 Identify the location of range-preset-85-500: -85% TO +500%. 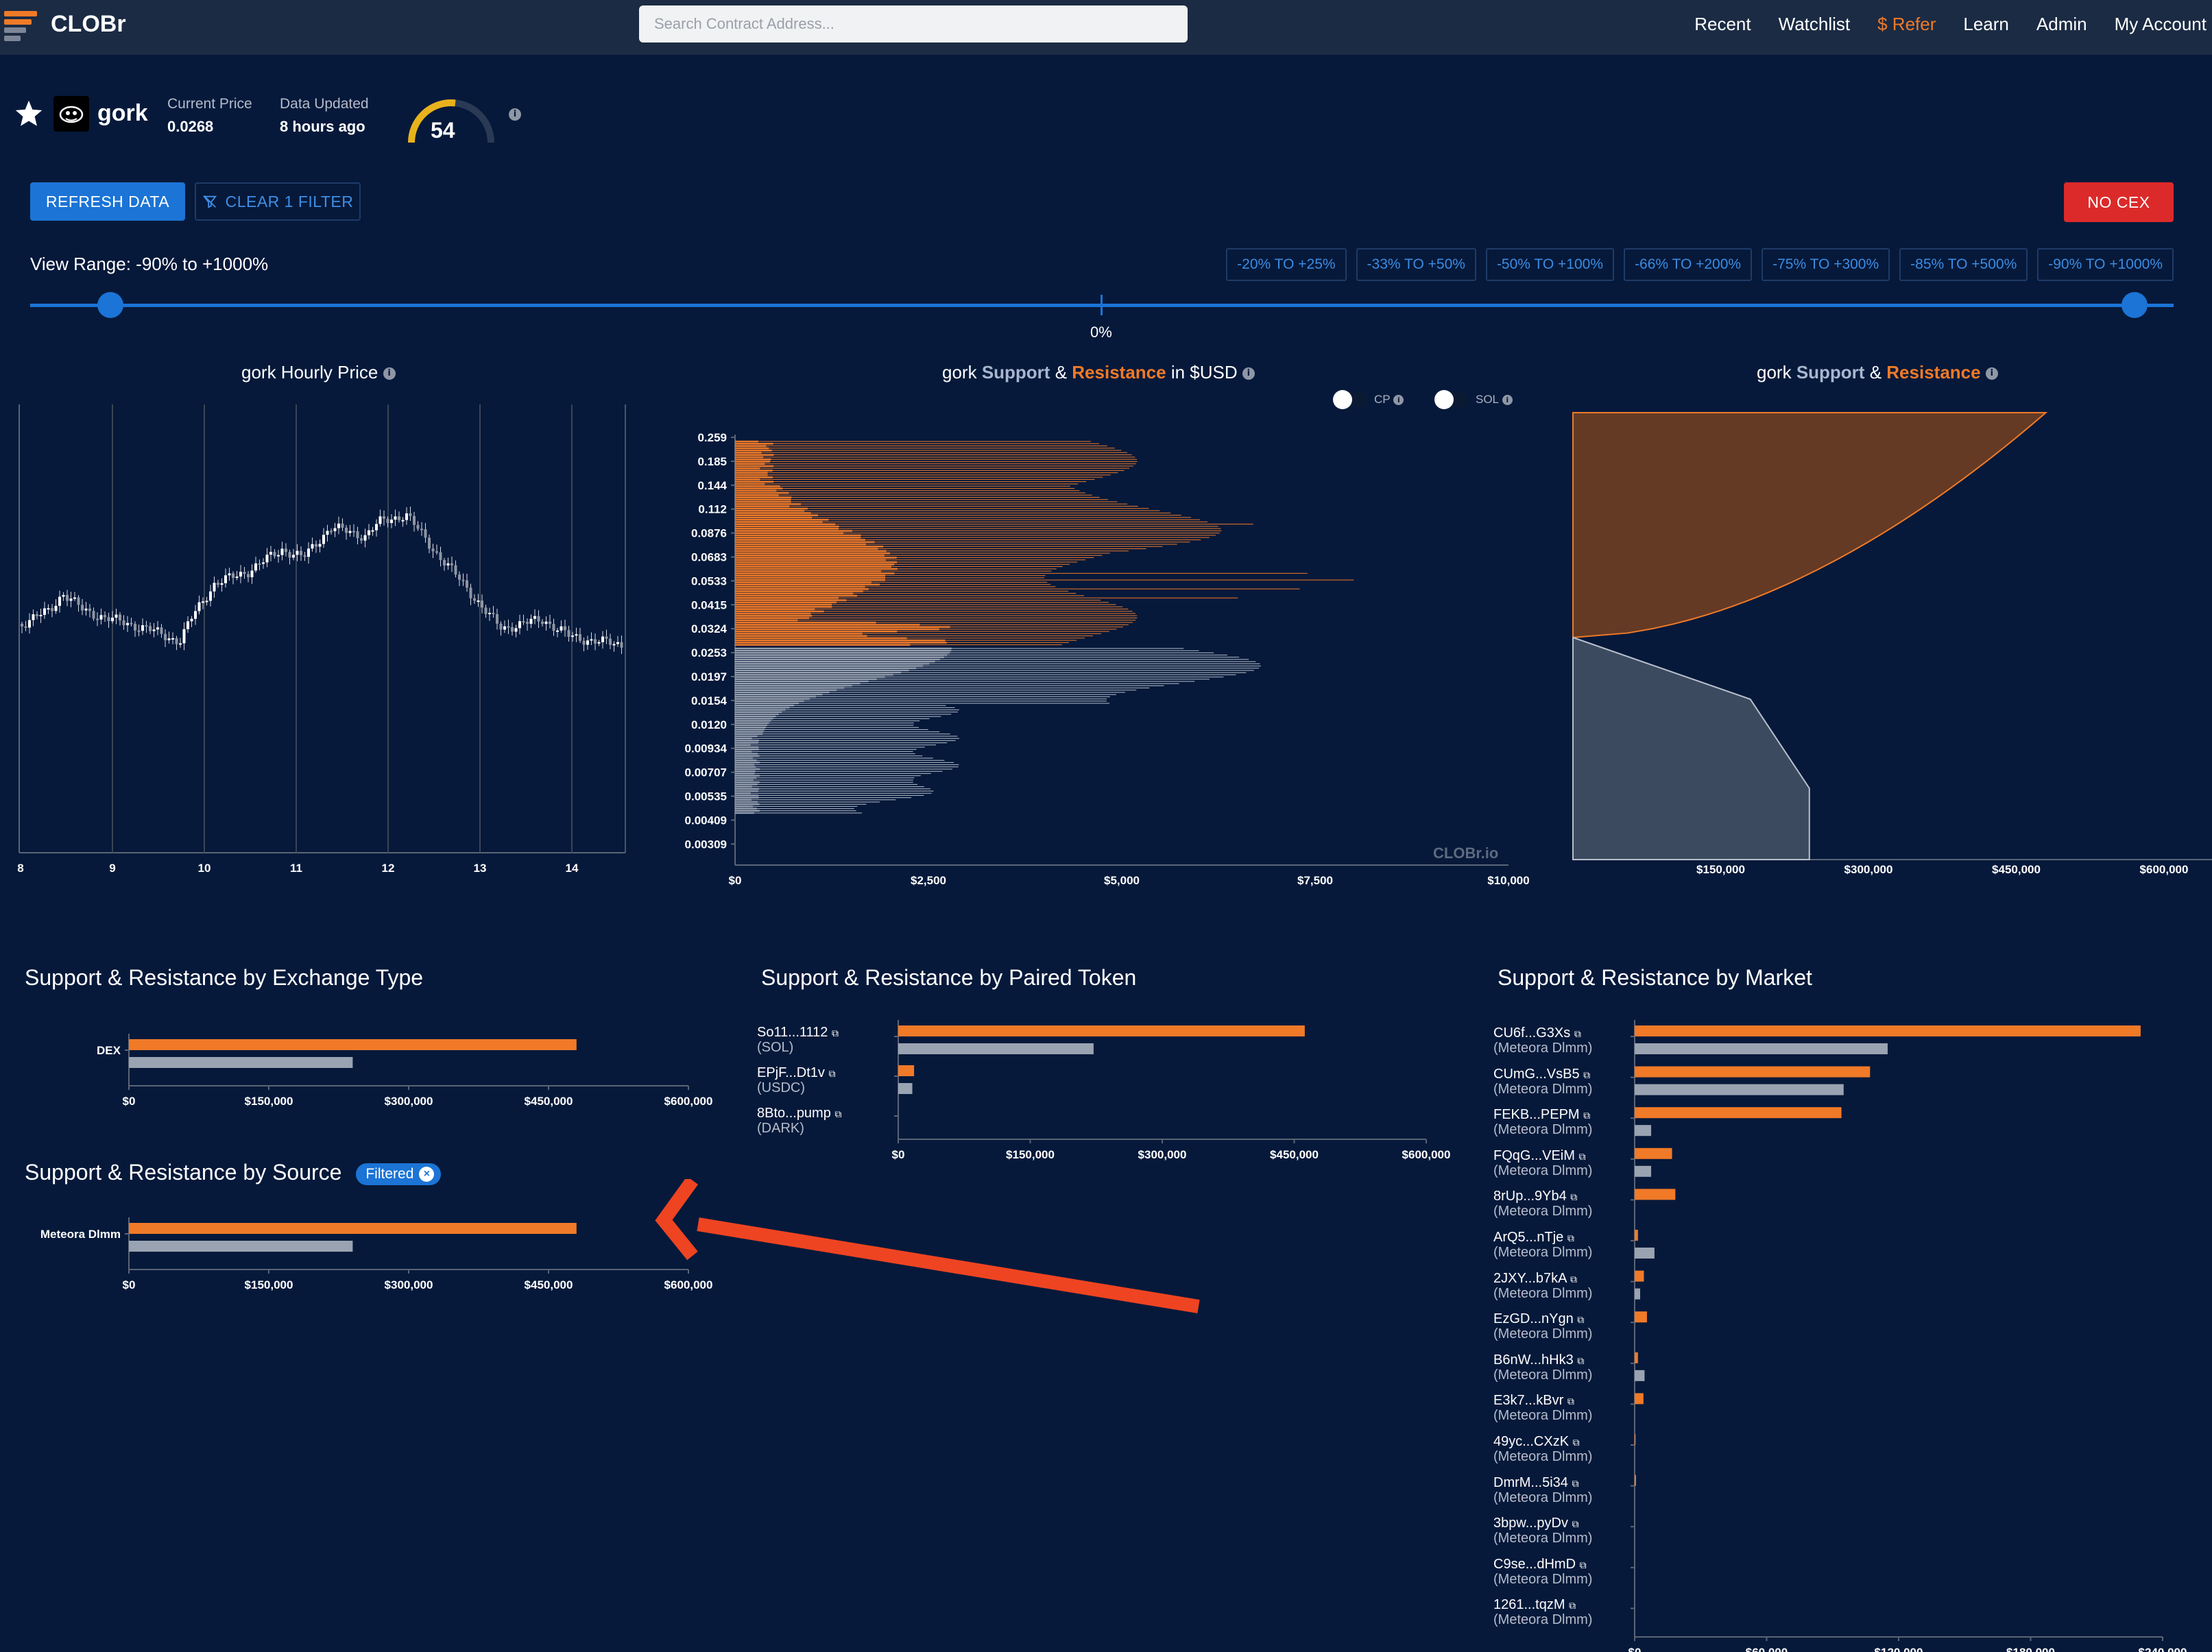
(1963, 264).